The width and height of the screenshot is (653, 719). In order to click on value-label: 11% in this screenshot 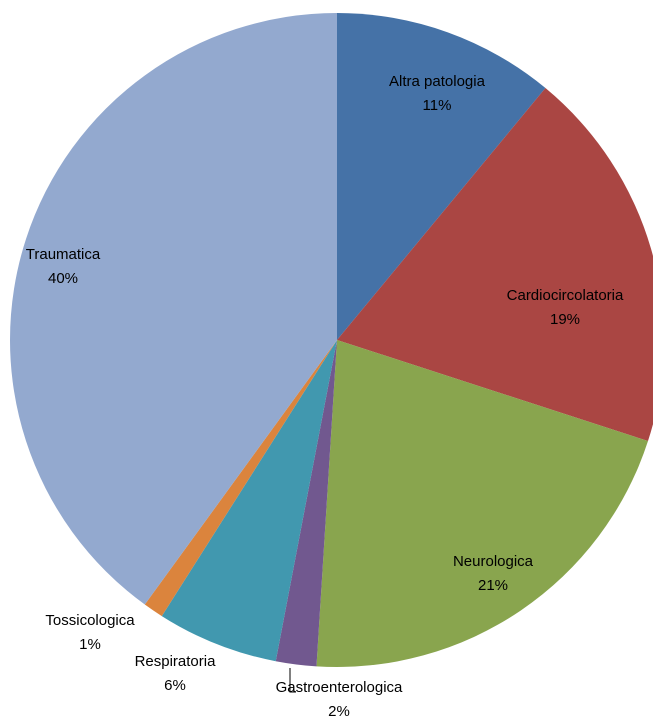, I will do `click(437, 105)`.